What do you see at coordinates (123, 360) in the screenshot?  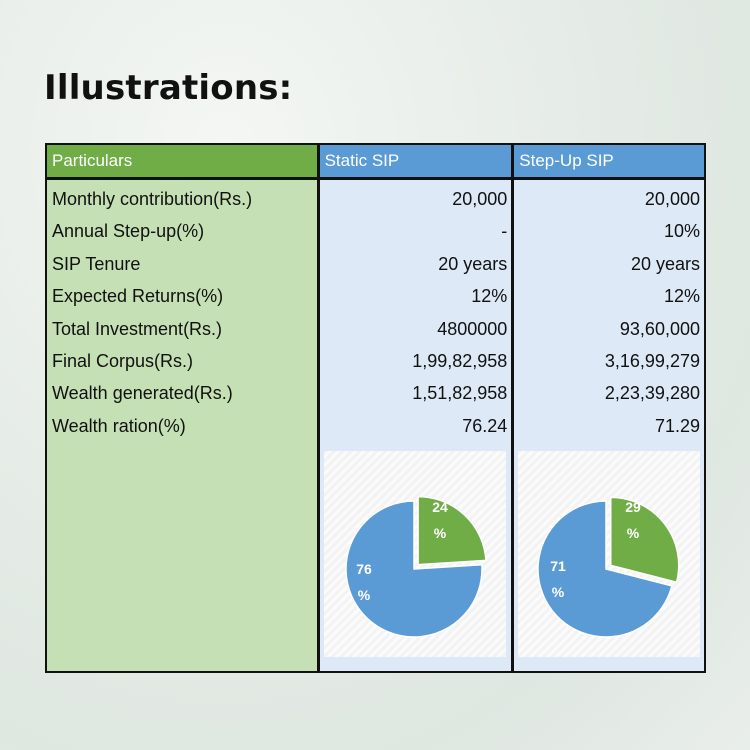 I see `particular-final-corpus: Final Corpus(Rs.)` at bounding box center [123, 360].